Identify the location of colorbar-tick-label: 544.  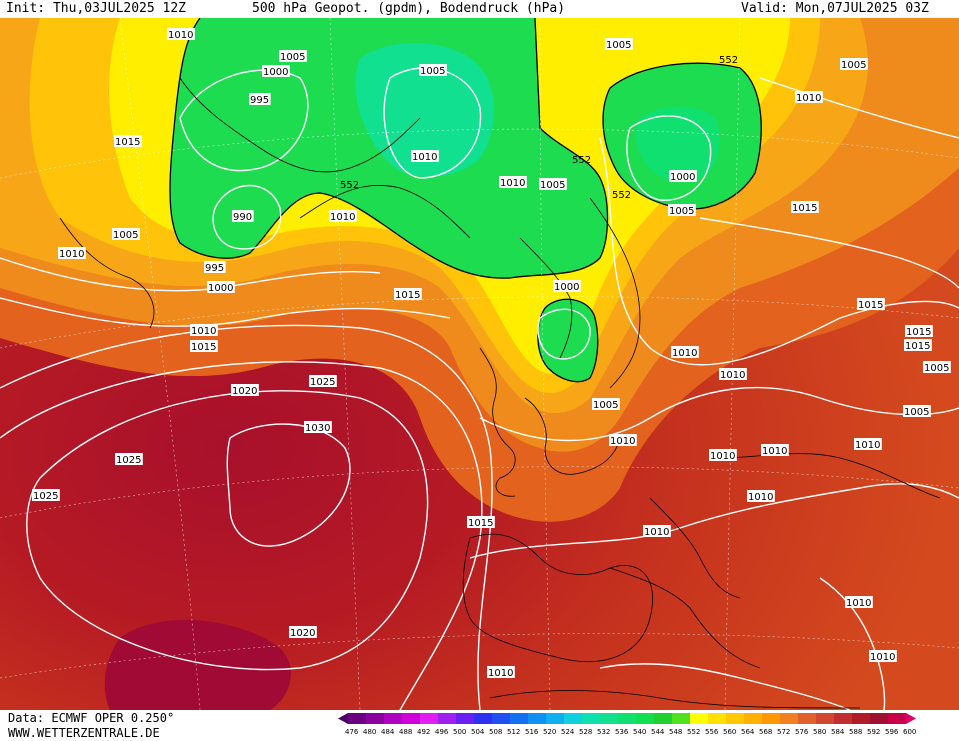
(658, 732).